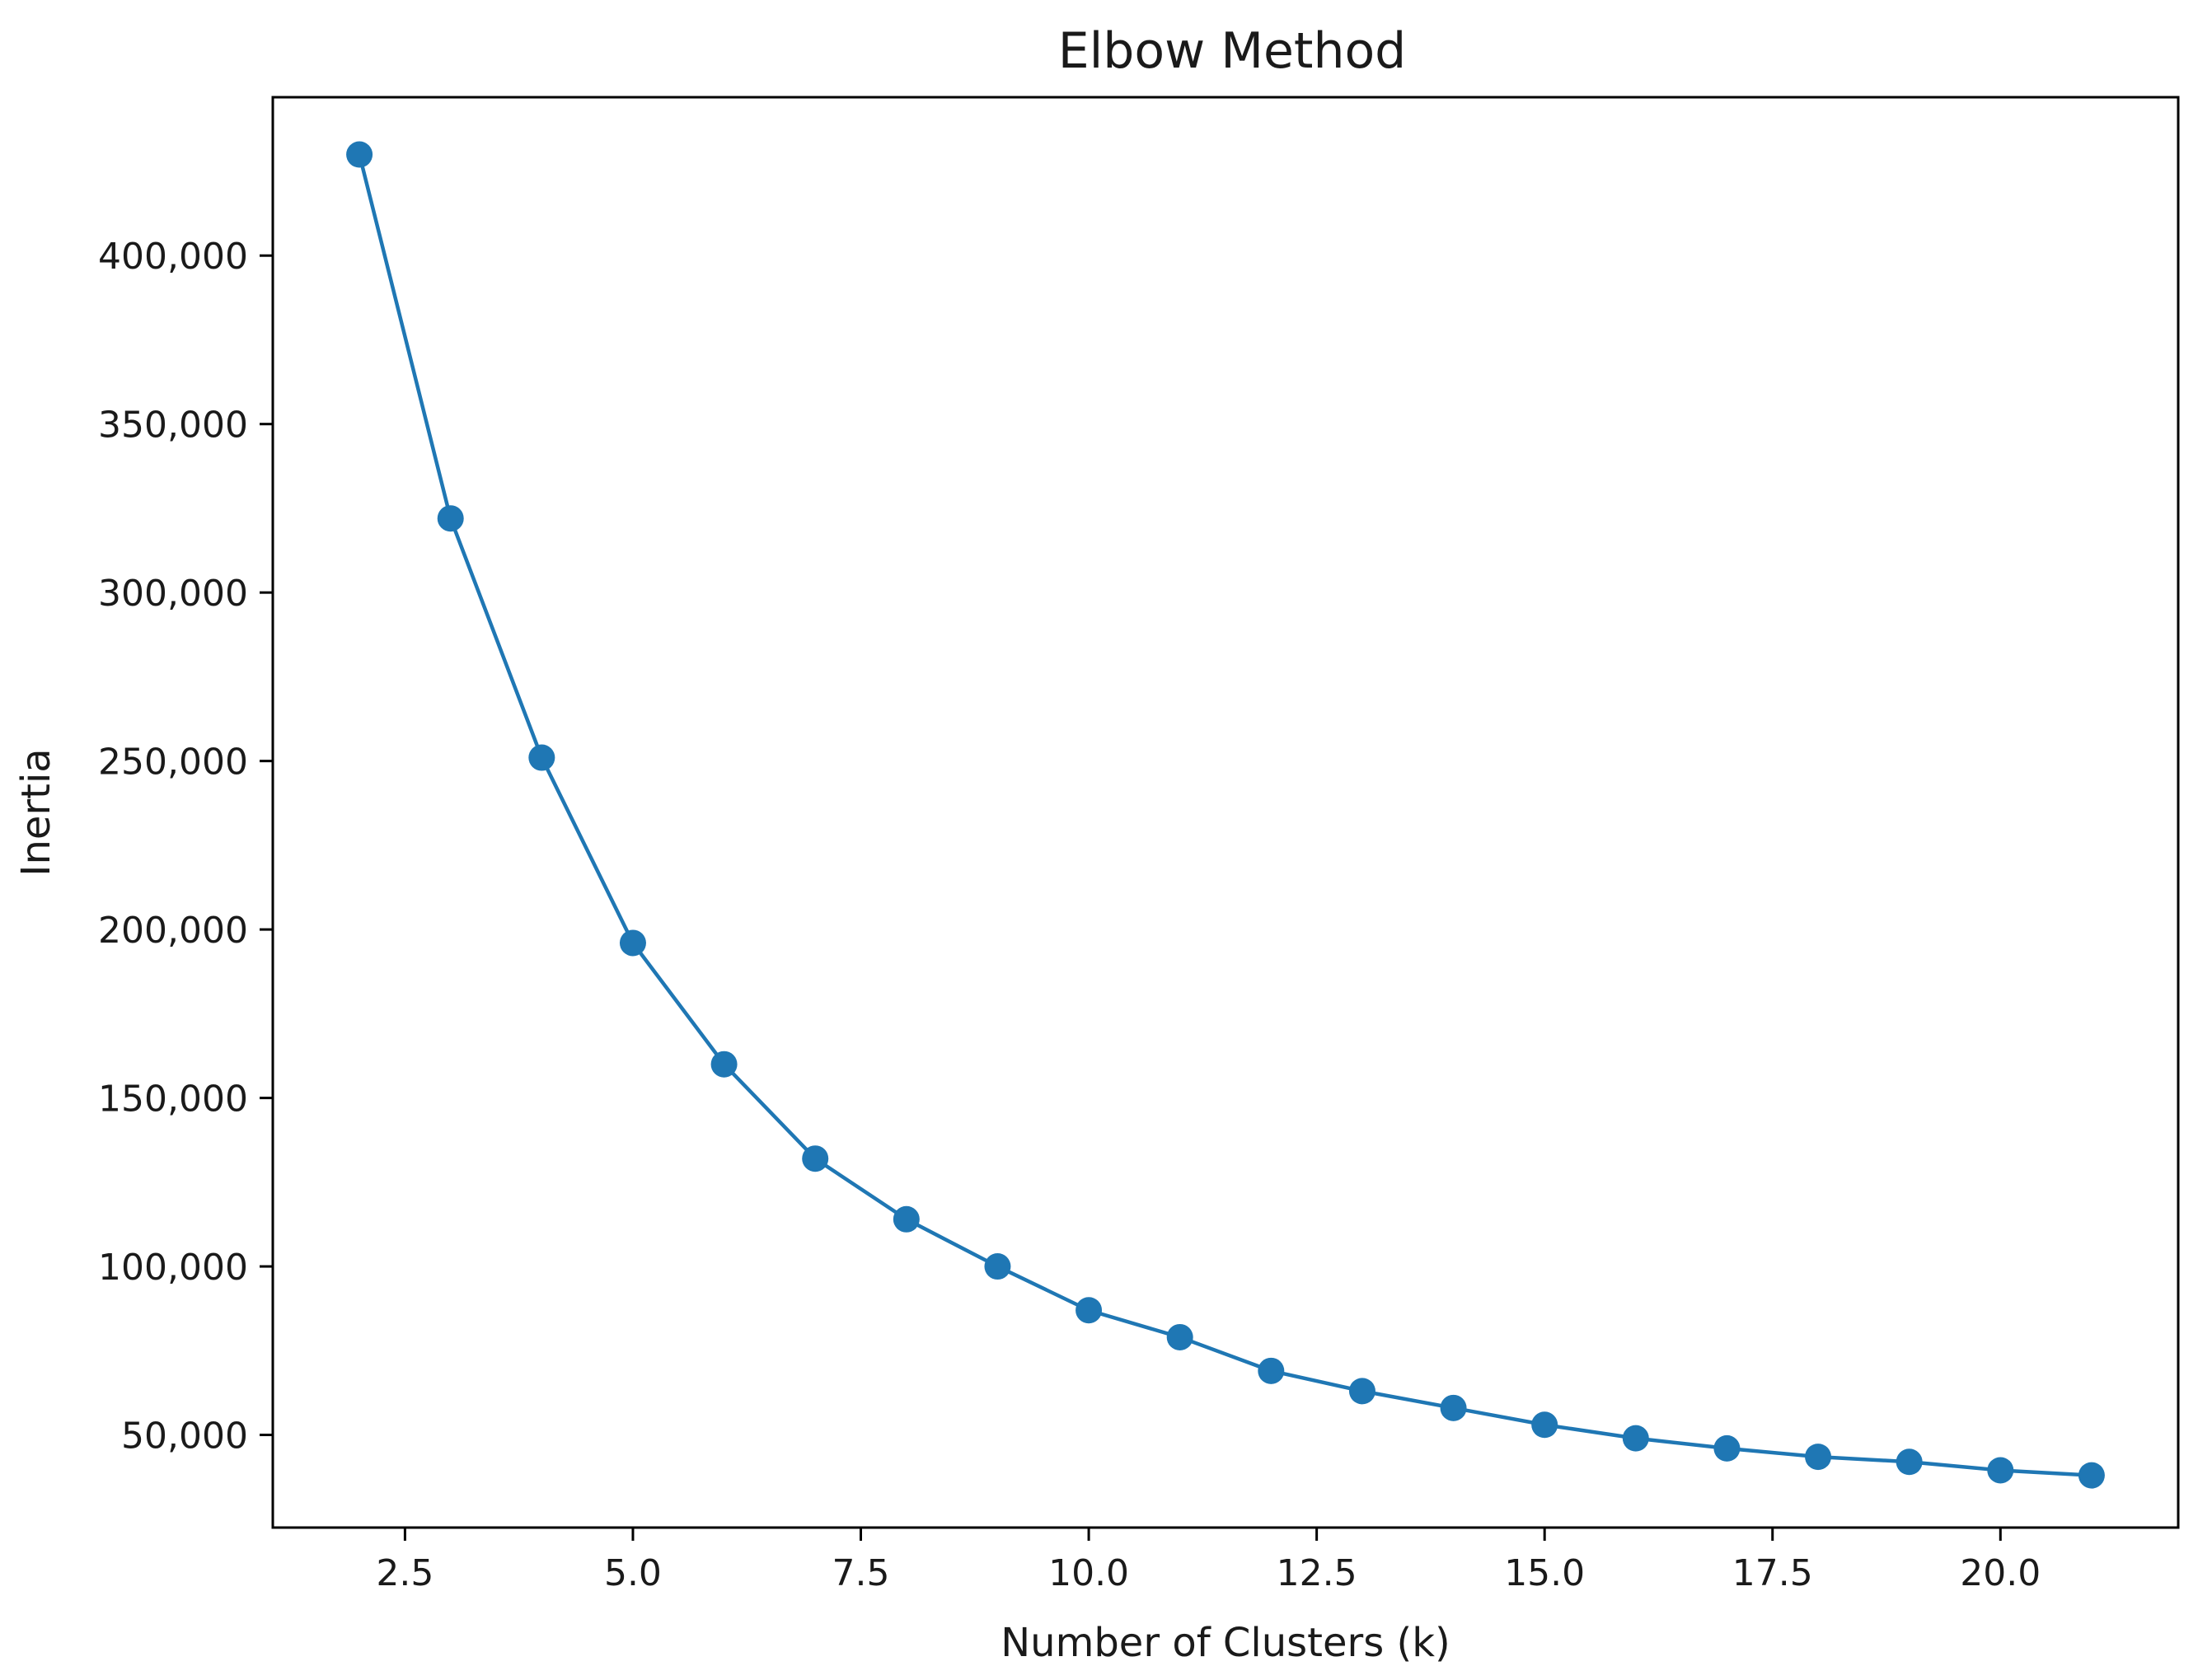 The height and width of the screenshot is (1680, 2212). Describe the element at coordinates (1088, 1573) in the screenshot. I see `x-tick-label: 10.0` at that location.